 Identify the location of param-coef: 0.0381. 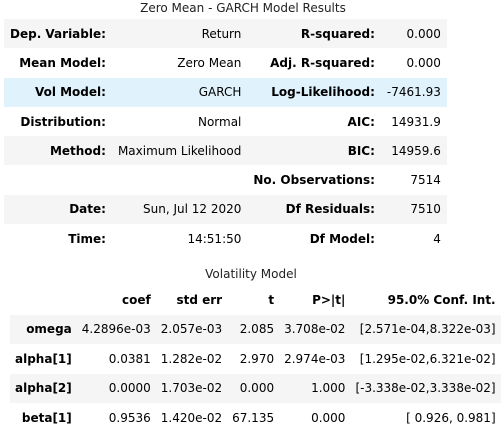
(116, 359).